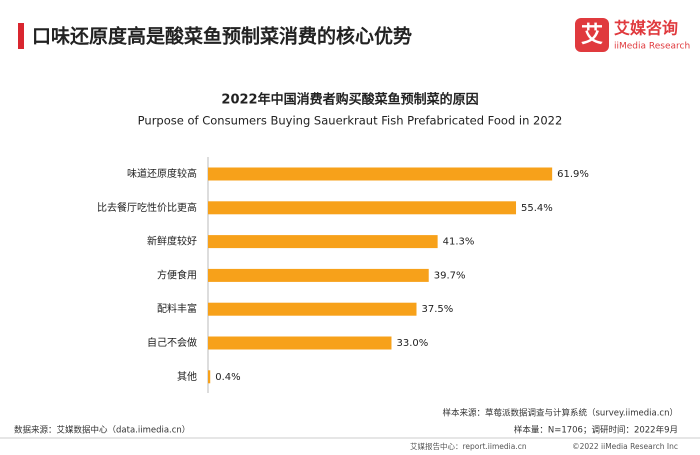 This screenshot has height=455, width=700. I want to click on logo-name: 艾媒咨询, so click(646, 28).